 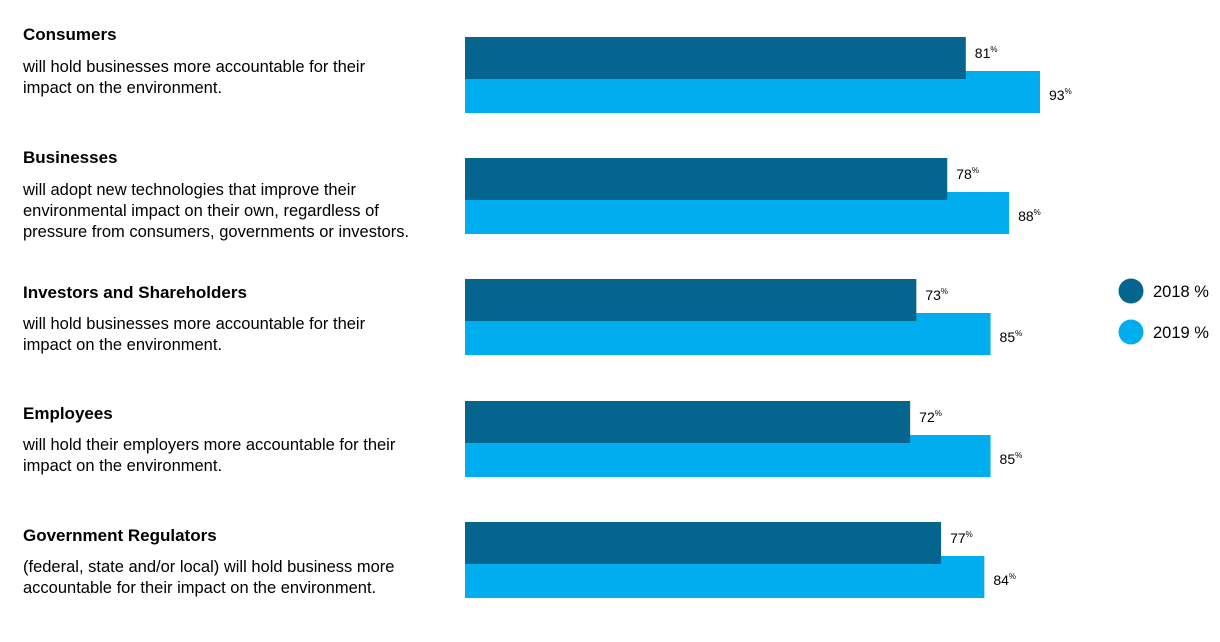 I want to click on category-title: Investors and Shareholders, so click(x=135, y=292).